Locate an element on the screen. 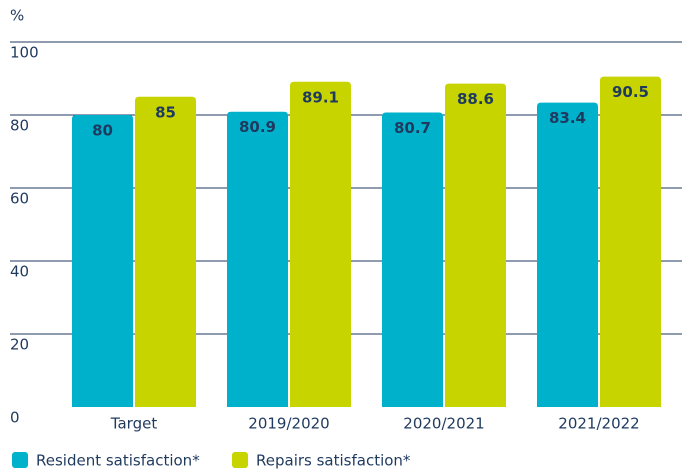  value-label: 80 is located at coordinates (102, 131).